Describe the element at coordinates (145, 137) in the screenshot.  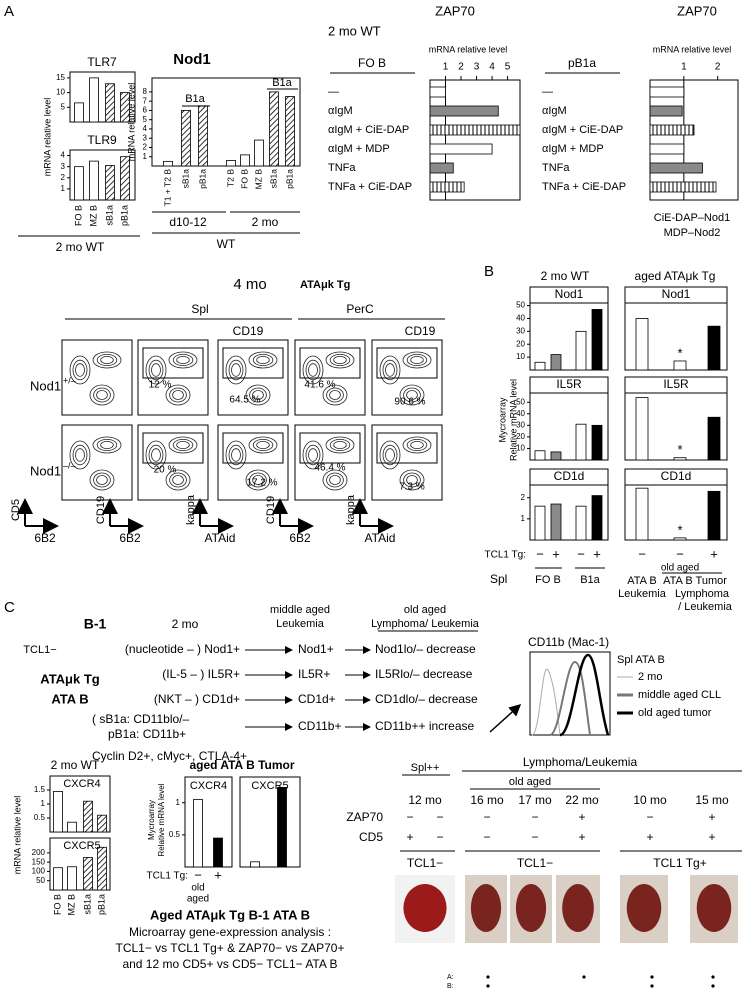
I see `y-tick-label: 3` at that location.